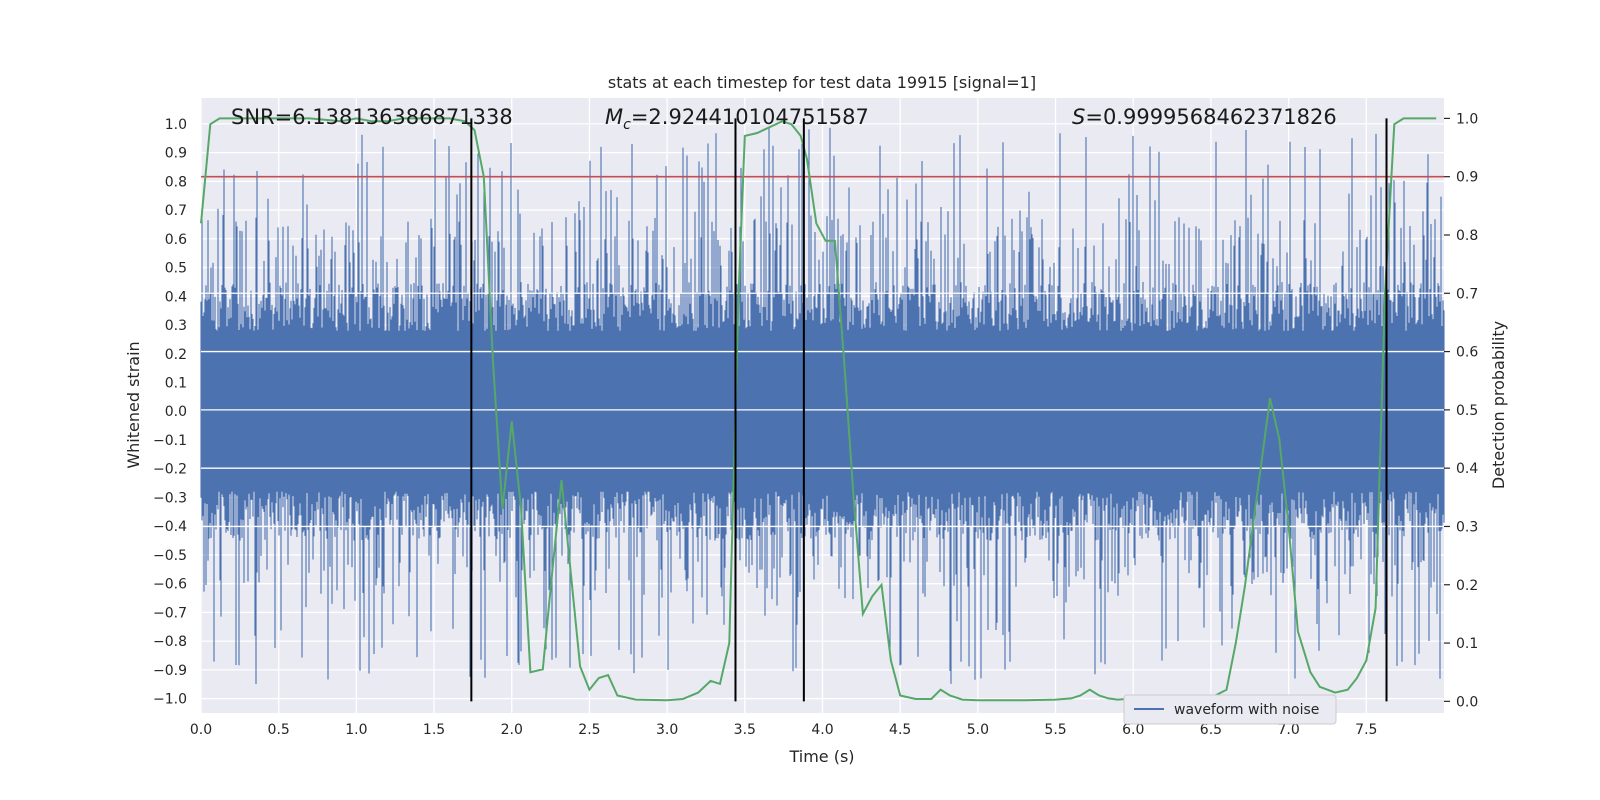 This screenshot has width=1600, height=800. I want to click on x-tick-label: 3.5, so click(745, 730).